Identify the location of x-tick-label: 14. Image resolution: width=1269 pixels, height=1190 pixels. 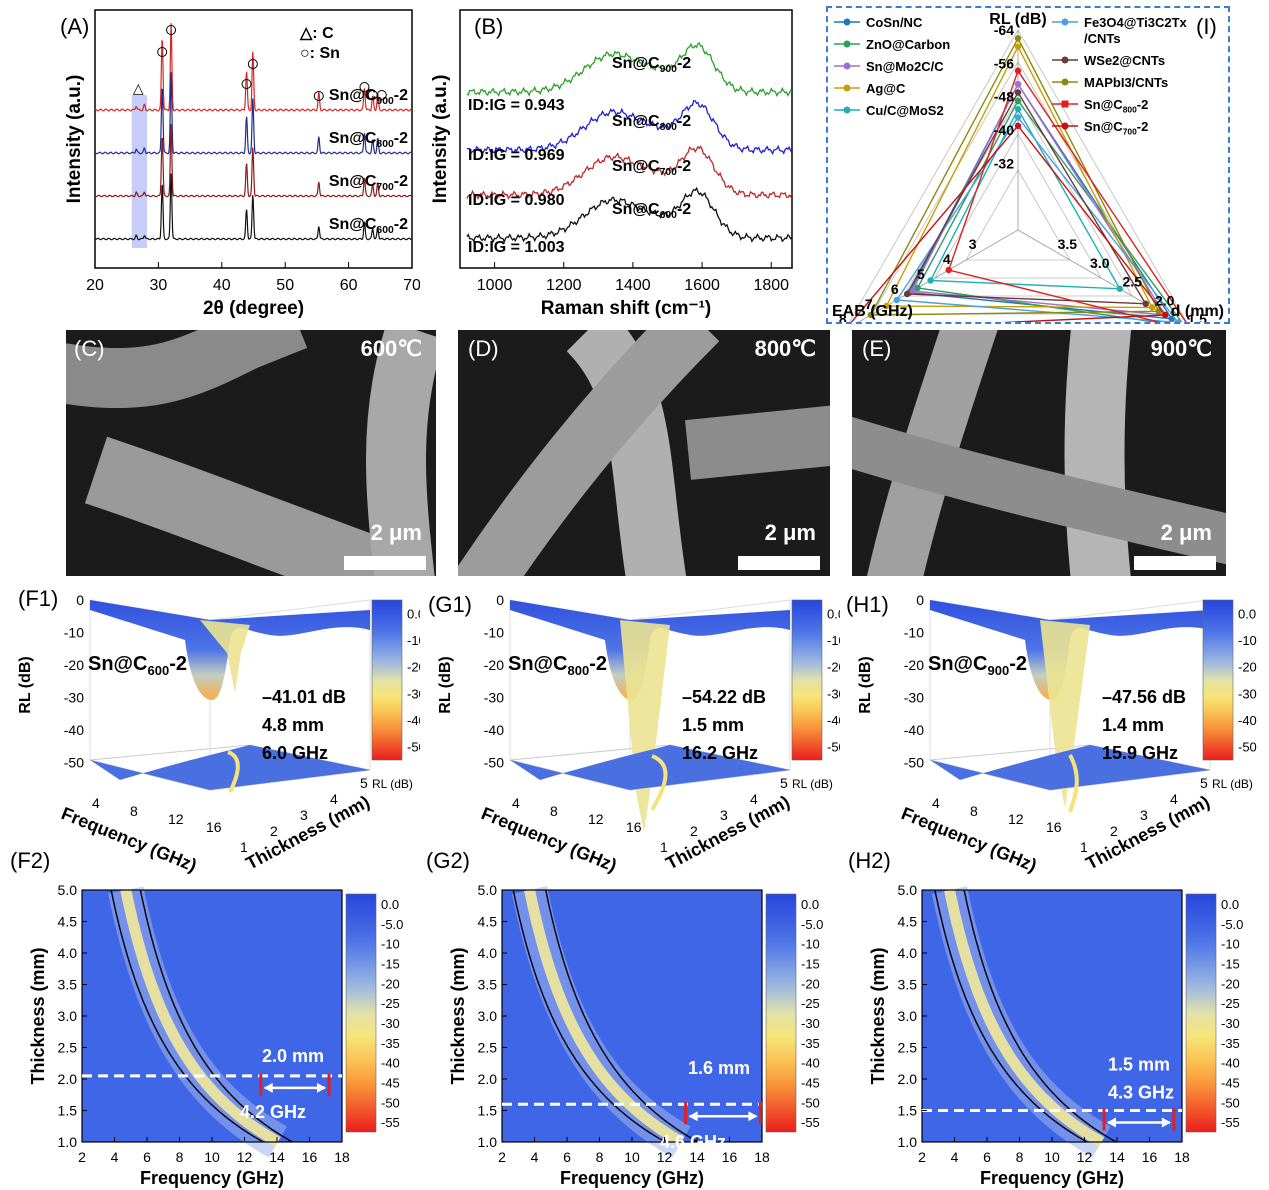
(1117, 1157).